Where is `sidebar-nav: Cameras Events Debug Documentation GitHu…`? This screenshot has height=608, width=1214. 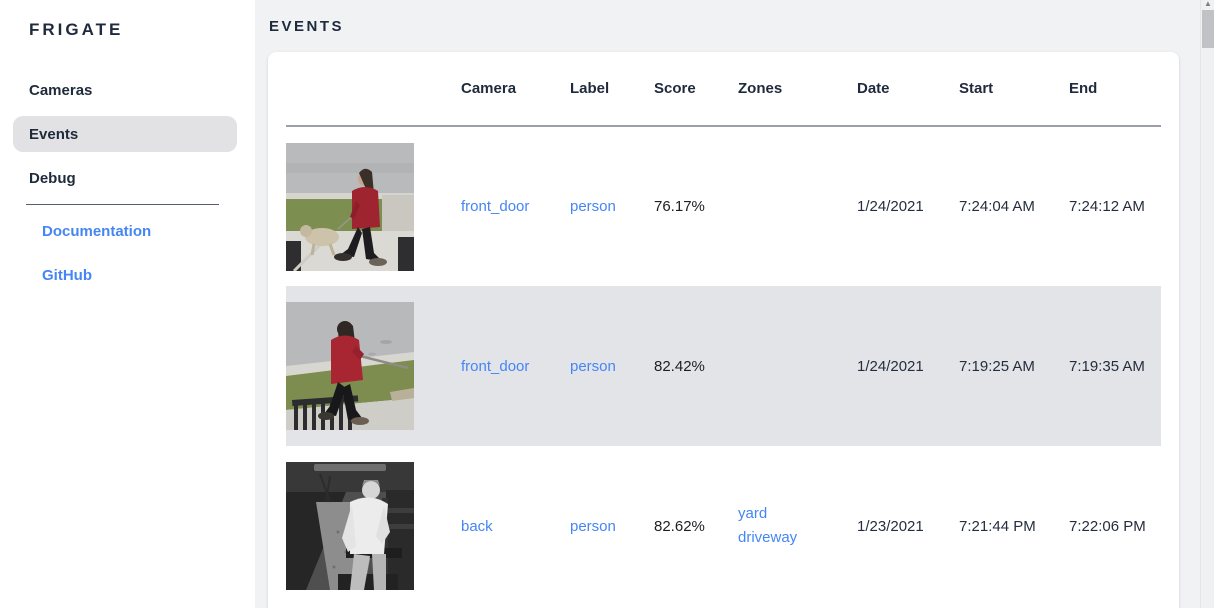 sidebar-nav: Cameras Events Debug Documentation GitHu… is located at coordinates (127, 182).